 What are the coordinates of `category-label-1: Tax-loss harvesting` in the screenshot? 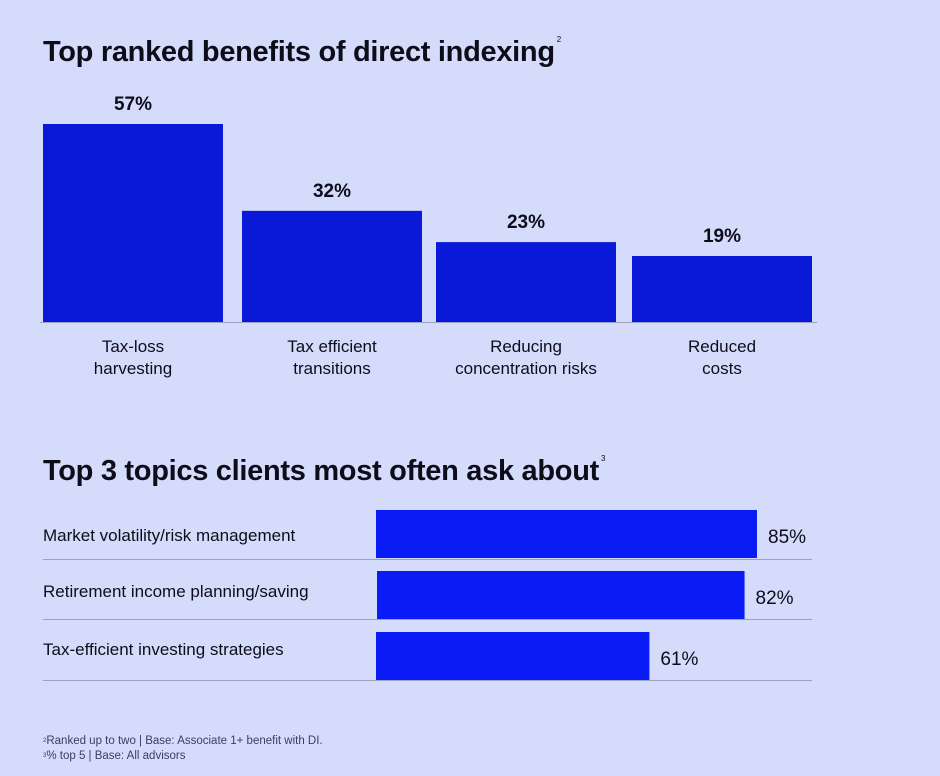 It's located at (133, 357).